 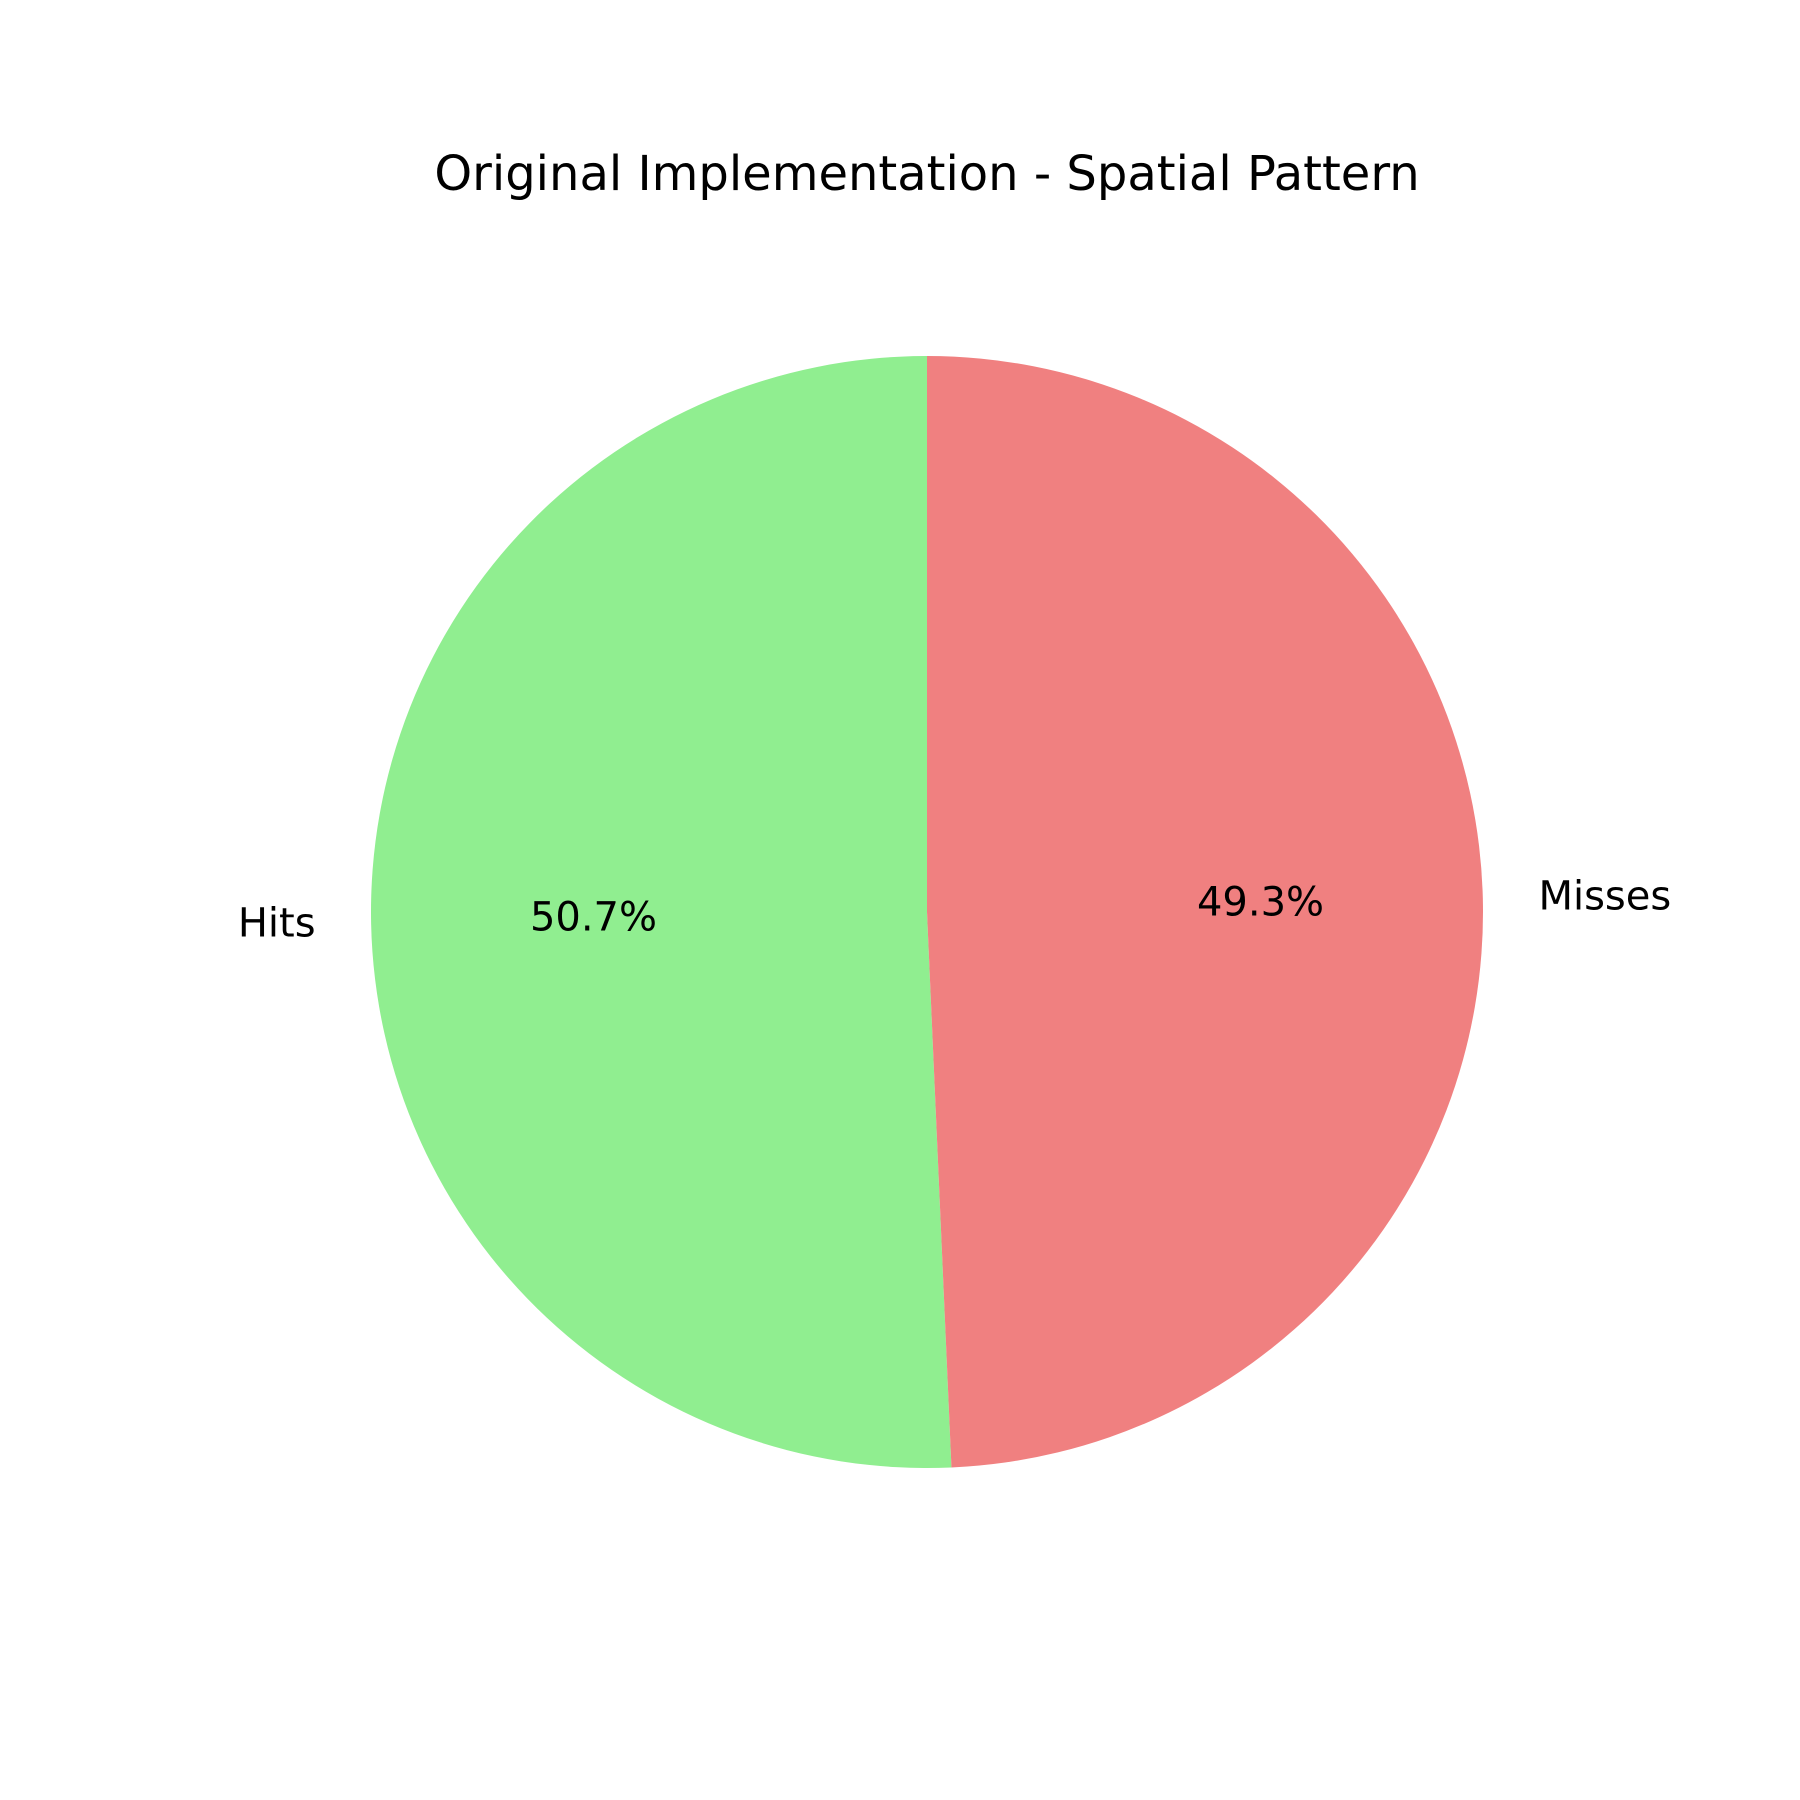 I want to click on percent-label-misses: 49.3%, so click(x=1260, y=903).